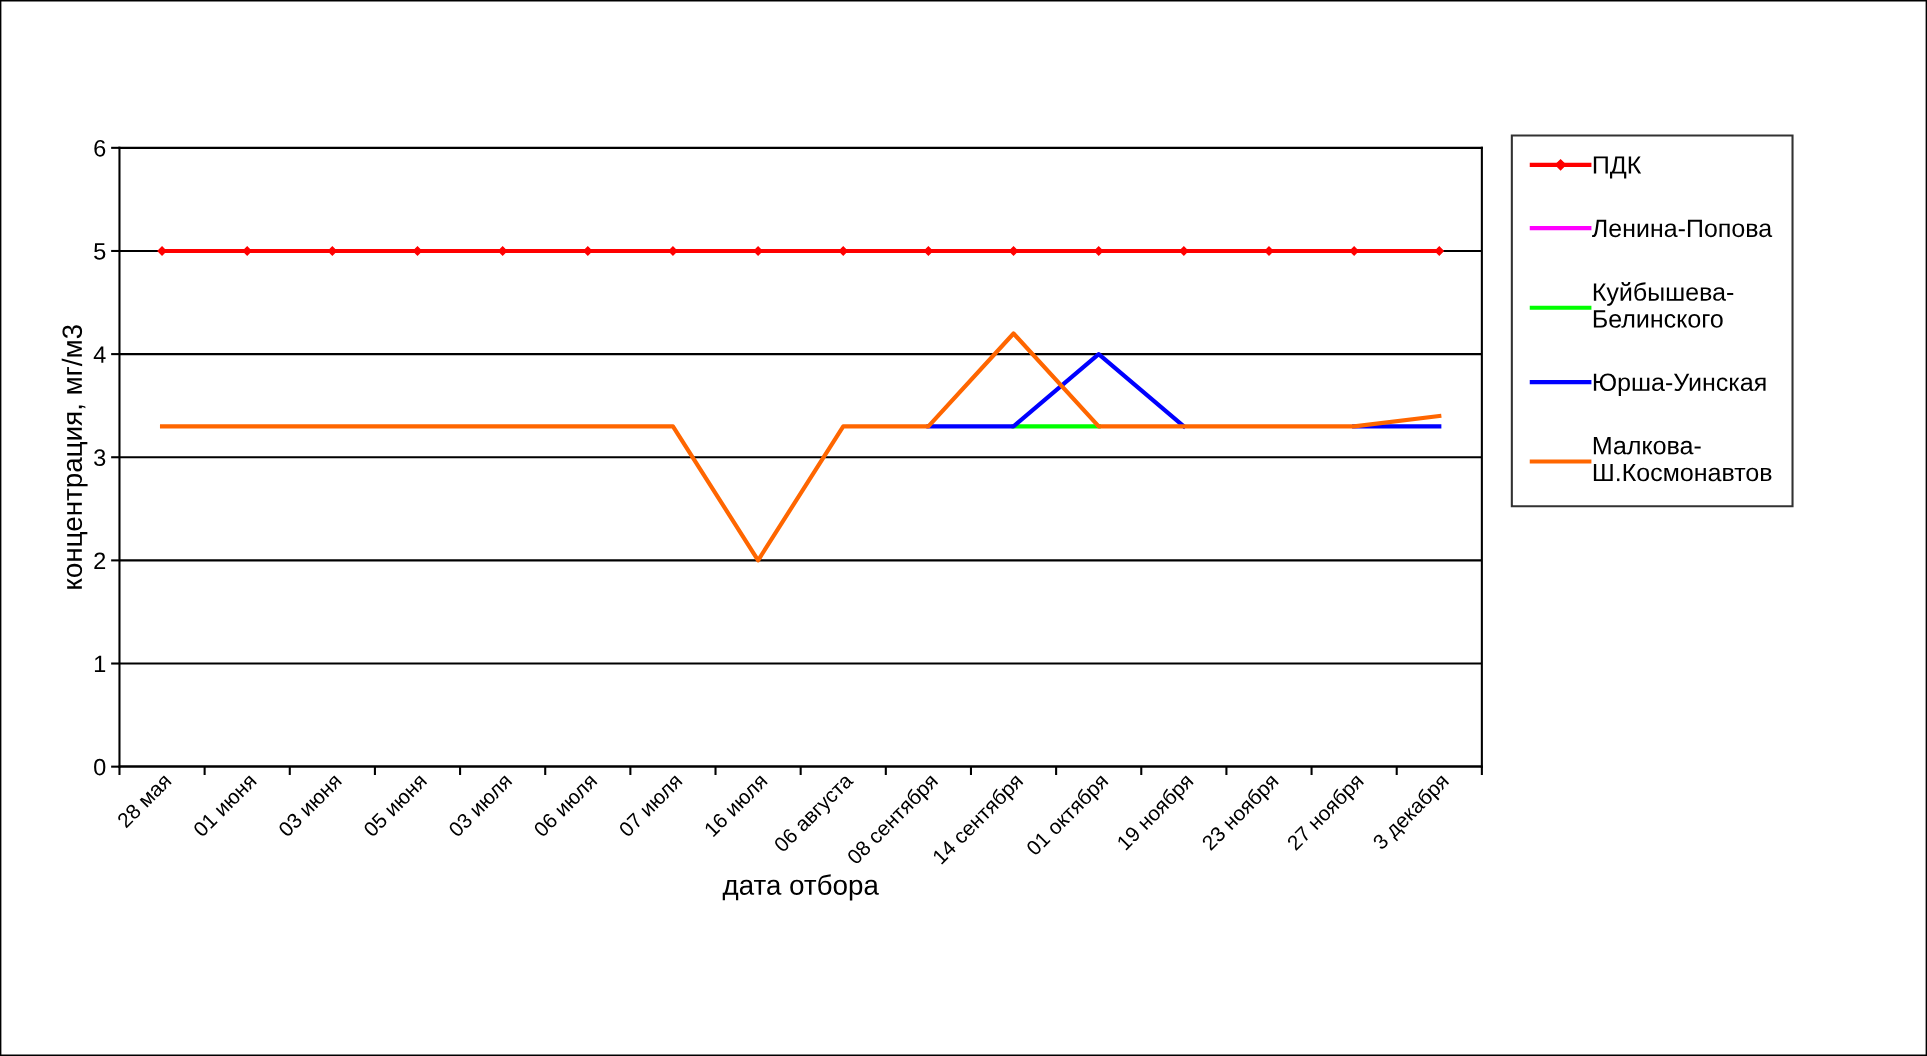 The width and height of the screenshot is (1927, 1056). Describe the element at coordinates (100, 560) in the screenshot. I see `y-tick-label: 2` at that location.